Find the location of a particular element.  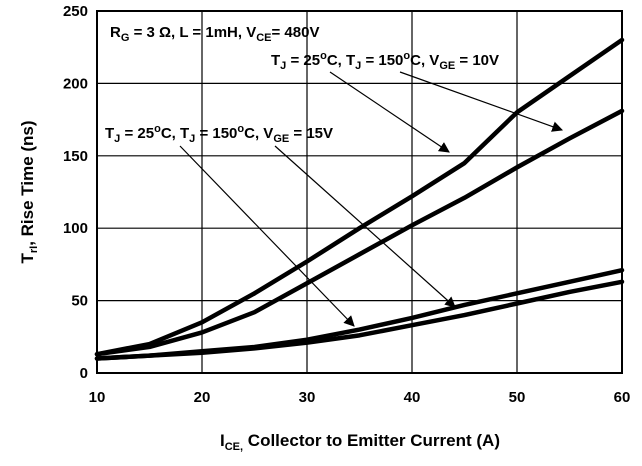

x-tick-label: 20 is located at coordinates (202, 397).